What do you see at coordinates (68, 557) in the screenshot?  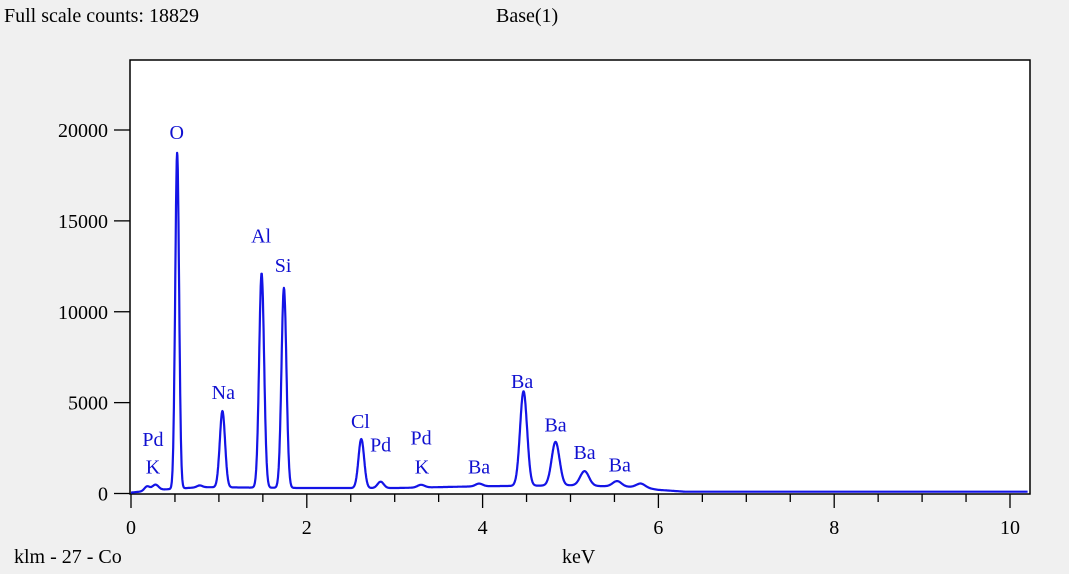 I see `sample-label: klm - 27 - Co` at bounding box center [68, 557].